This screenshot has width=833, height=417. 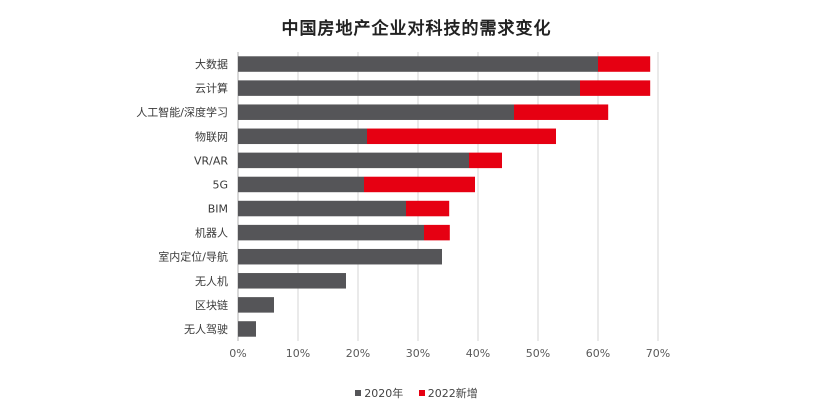 I want to click on category-label: 人工智能/深度学习, so click(x=182, y=112).